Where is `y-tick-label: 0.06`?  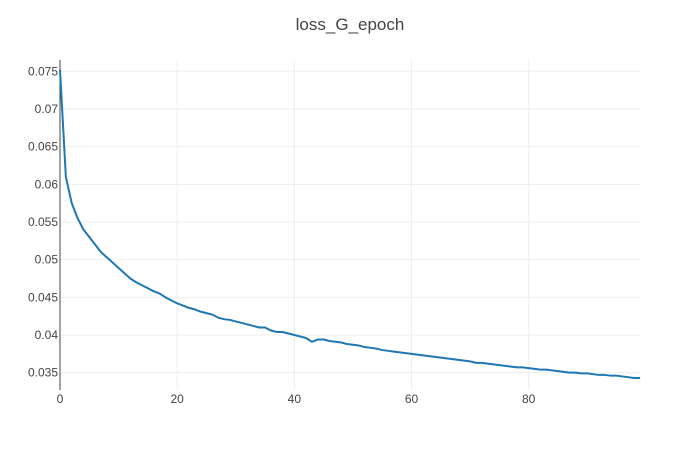 y-tick-label: 0.06 is located at coordinates (47, 184).